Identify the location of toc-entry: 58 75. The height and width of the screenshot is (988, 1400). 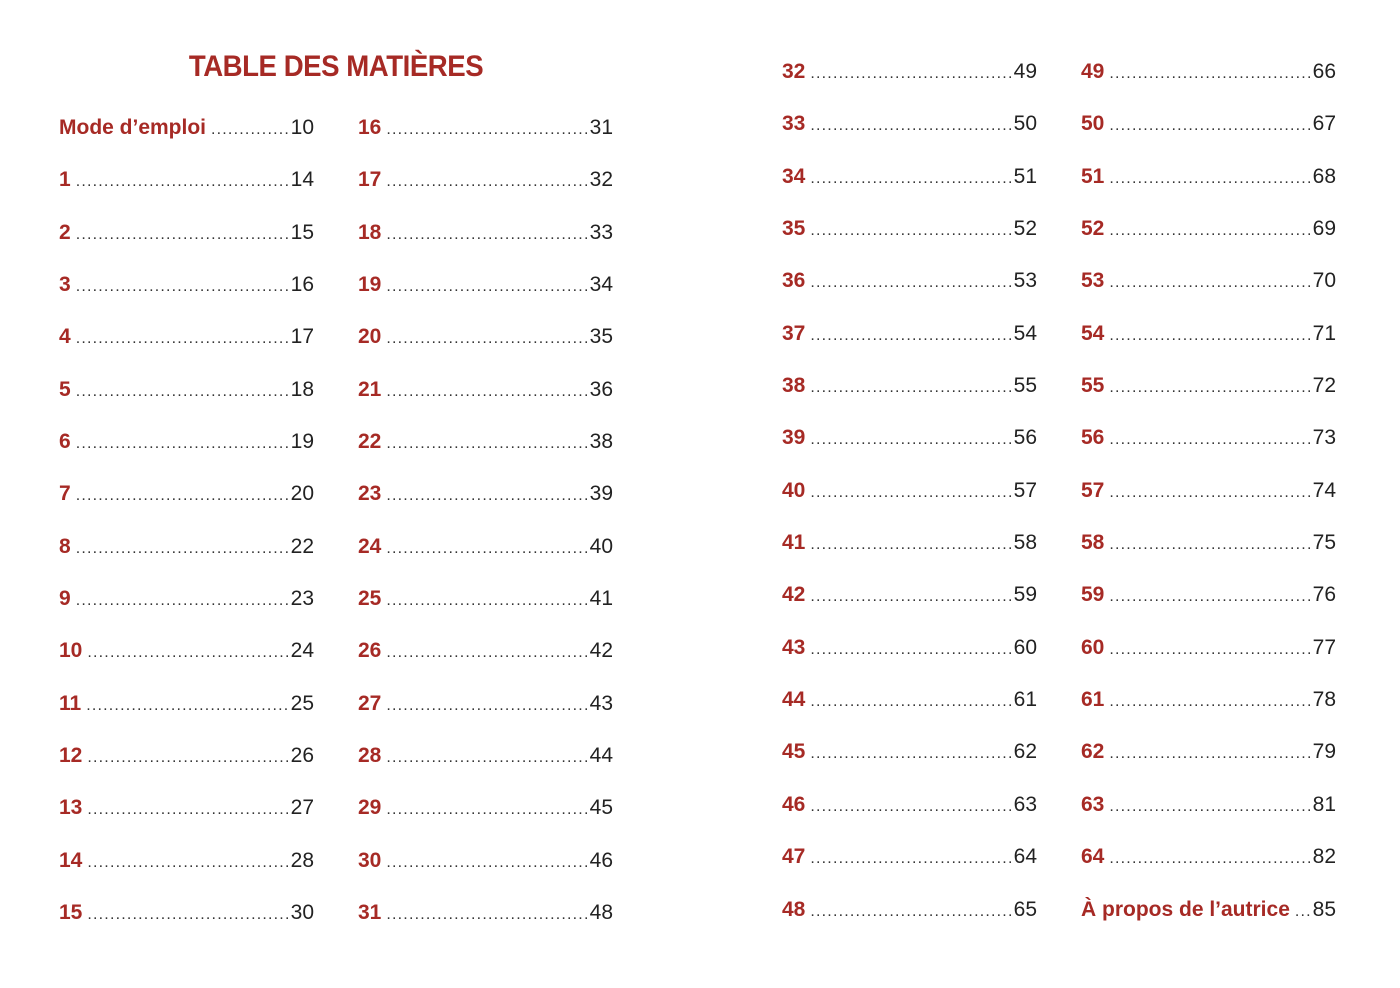
(1208, 543).